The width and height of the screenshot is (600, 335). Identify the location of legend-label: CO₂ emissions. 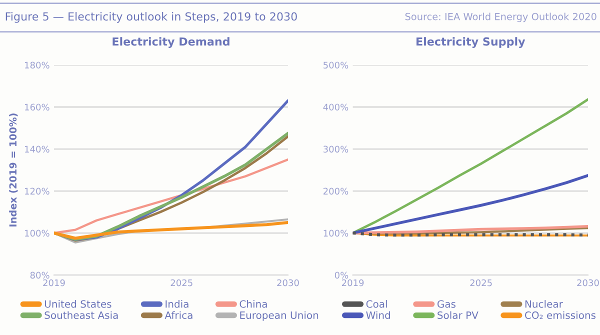
(560, 315).